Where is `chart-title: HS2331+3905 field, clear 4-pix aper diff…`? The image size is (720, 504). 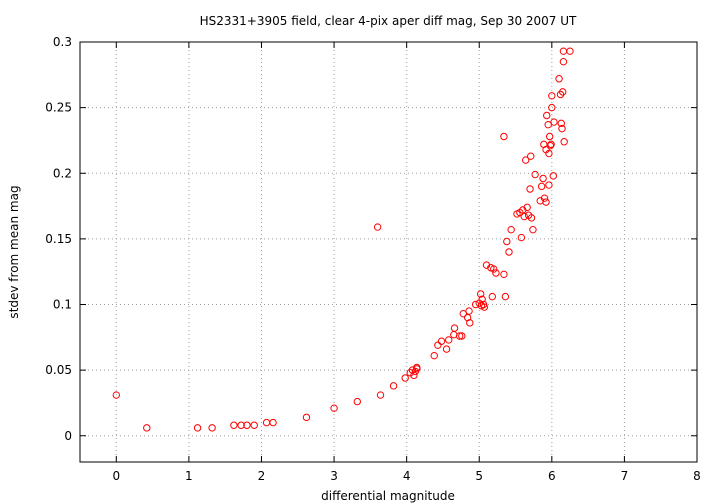
chart-title: HS2331+3905 field, clear 4-pix aper diff… is located at coordinates (388, 21).